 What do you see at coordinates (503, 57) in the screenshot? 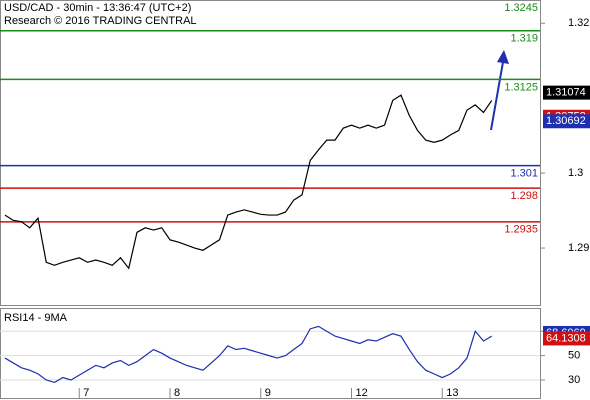
I see `forecast-arrowhead` at bounding box center [503, 57].